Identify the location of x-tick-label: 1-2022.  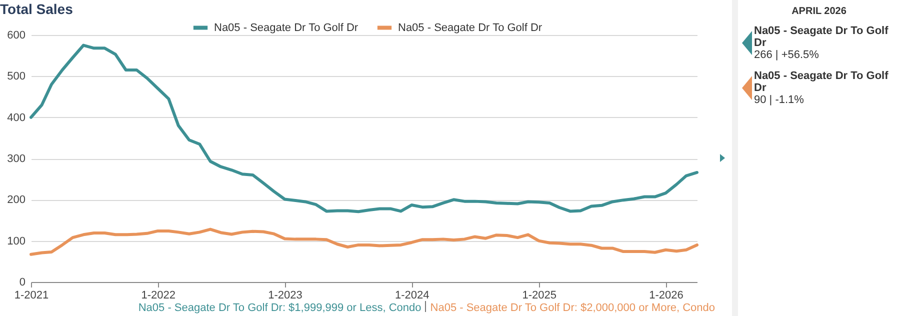
(158, 296).